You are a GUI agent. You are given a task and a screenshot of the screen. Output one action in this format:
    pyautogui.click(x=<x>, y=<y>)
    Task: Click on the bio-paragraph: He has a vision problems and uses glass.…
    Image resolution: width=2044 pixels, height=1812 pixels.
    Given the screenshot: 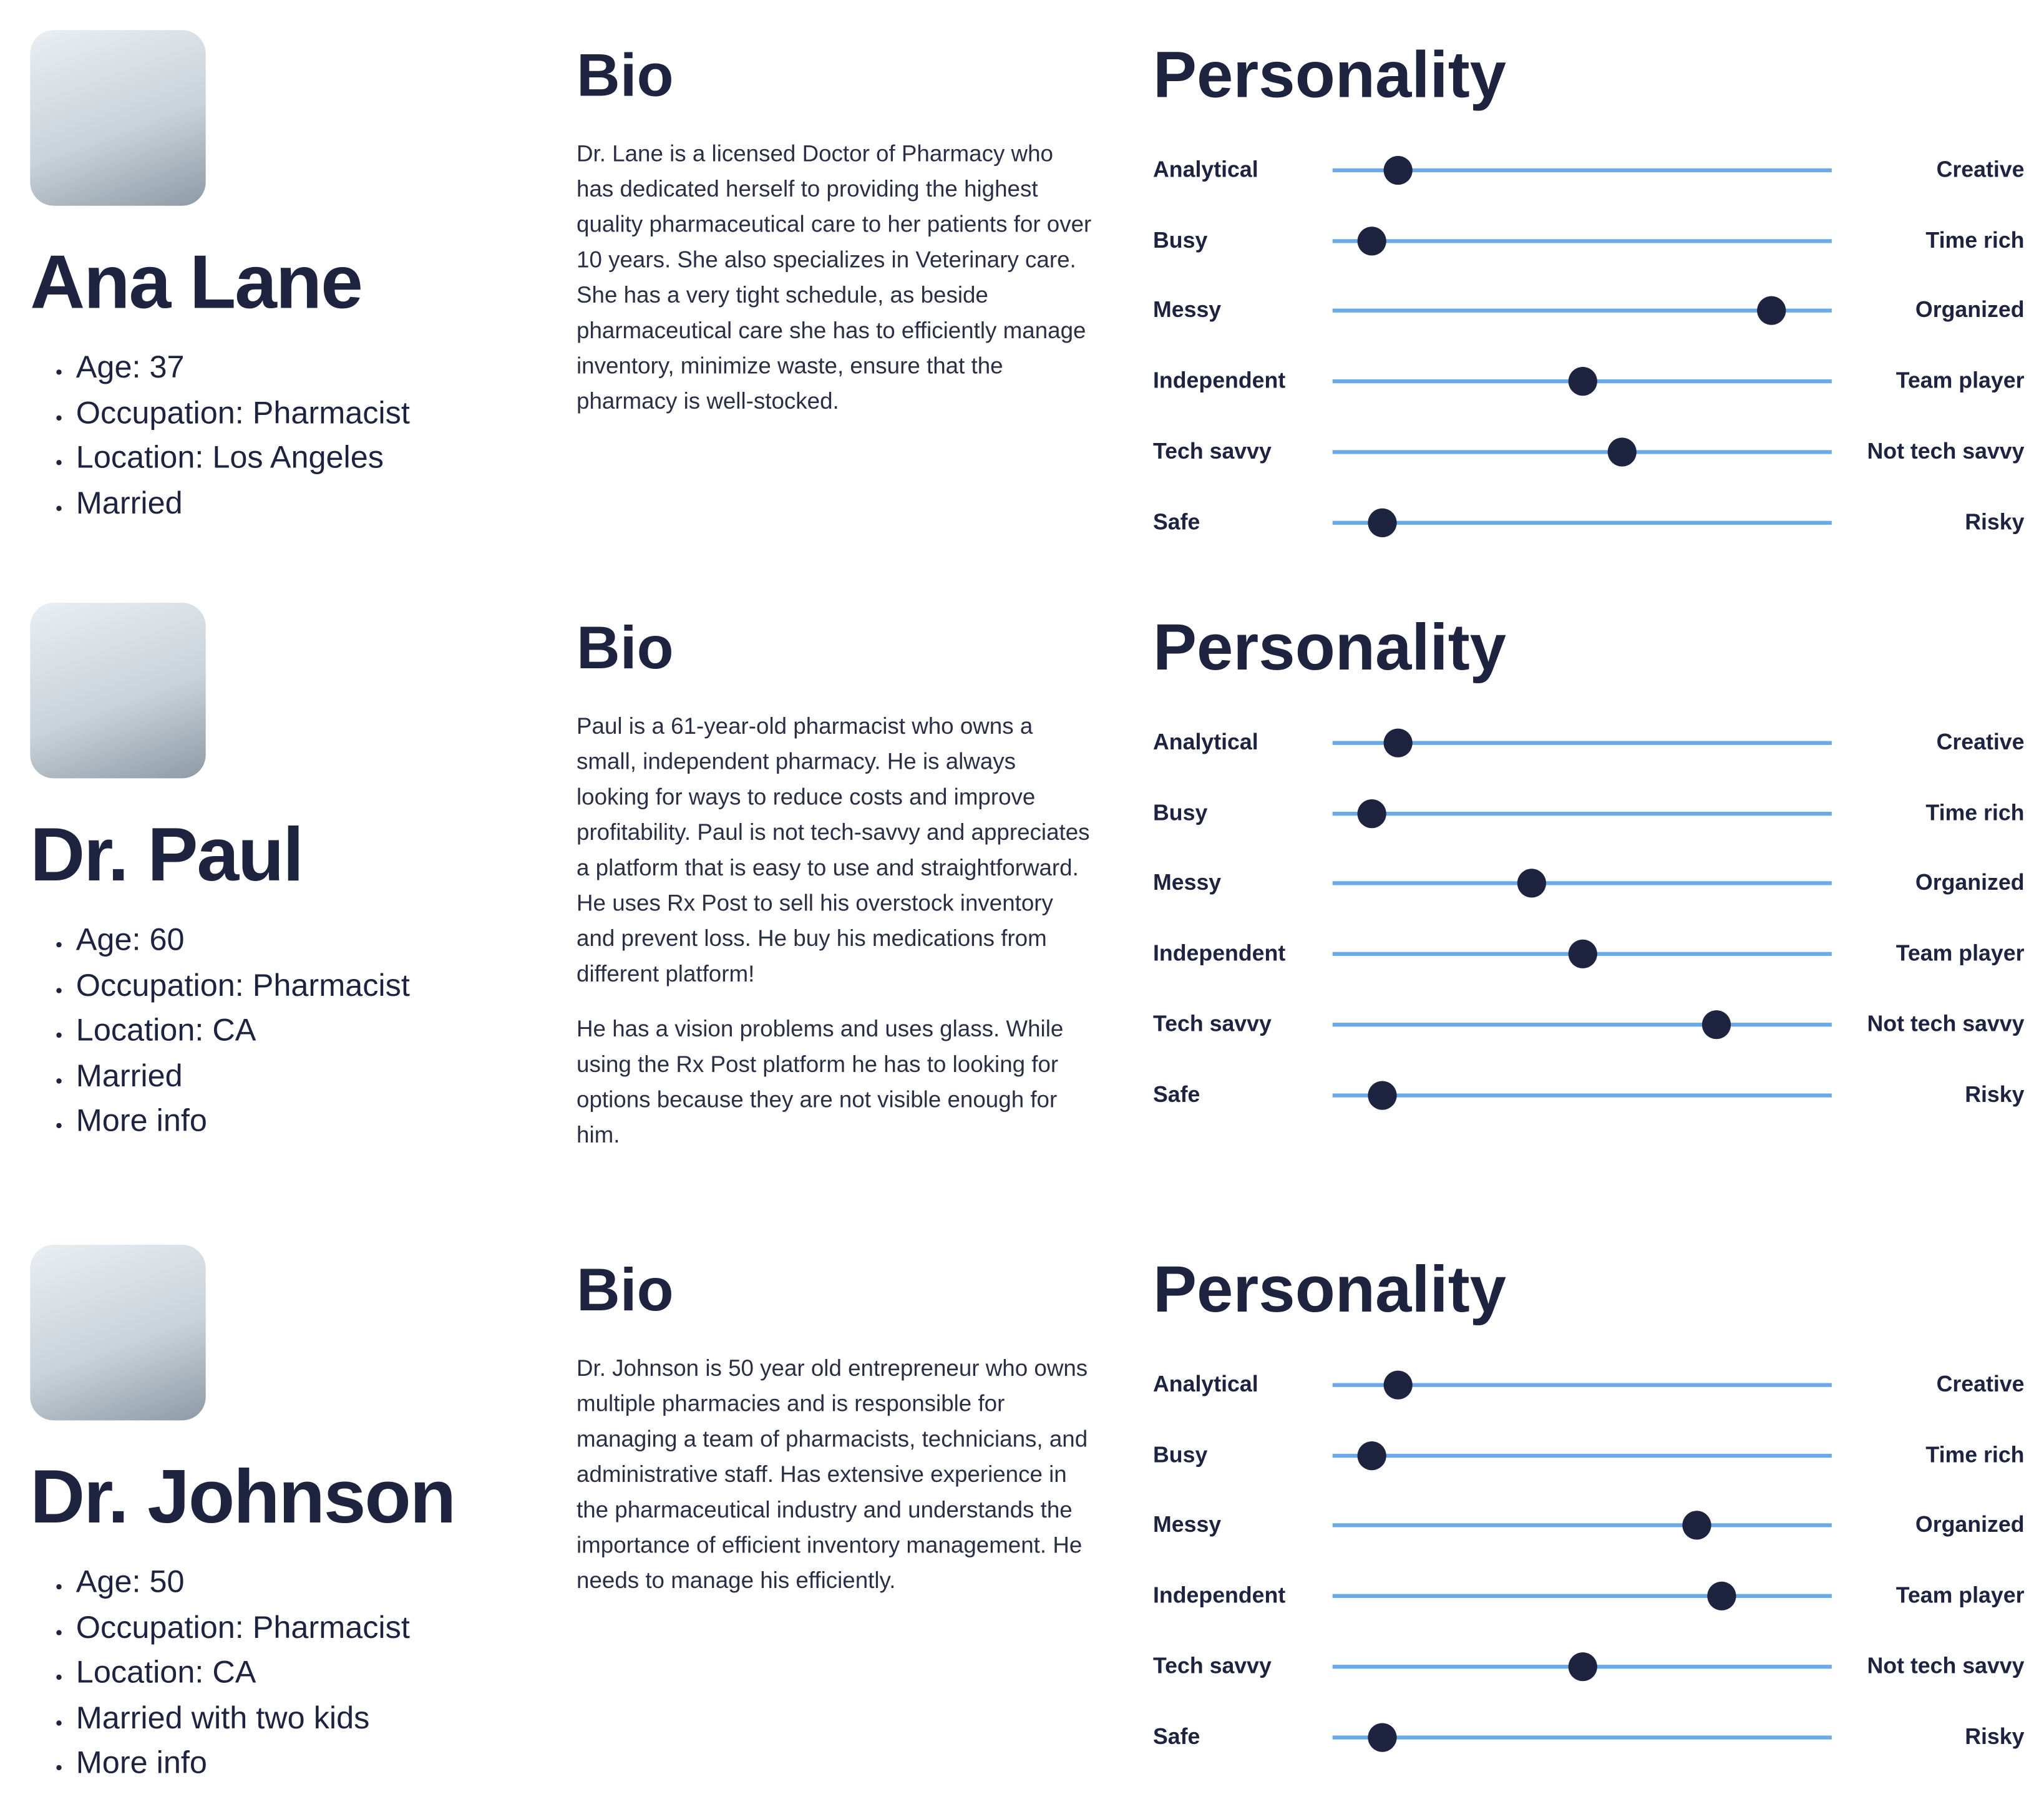 What is the action you would take?
    pyautogui.click(x=820, y=1081)
    